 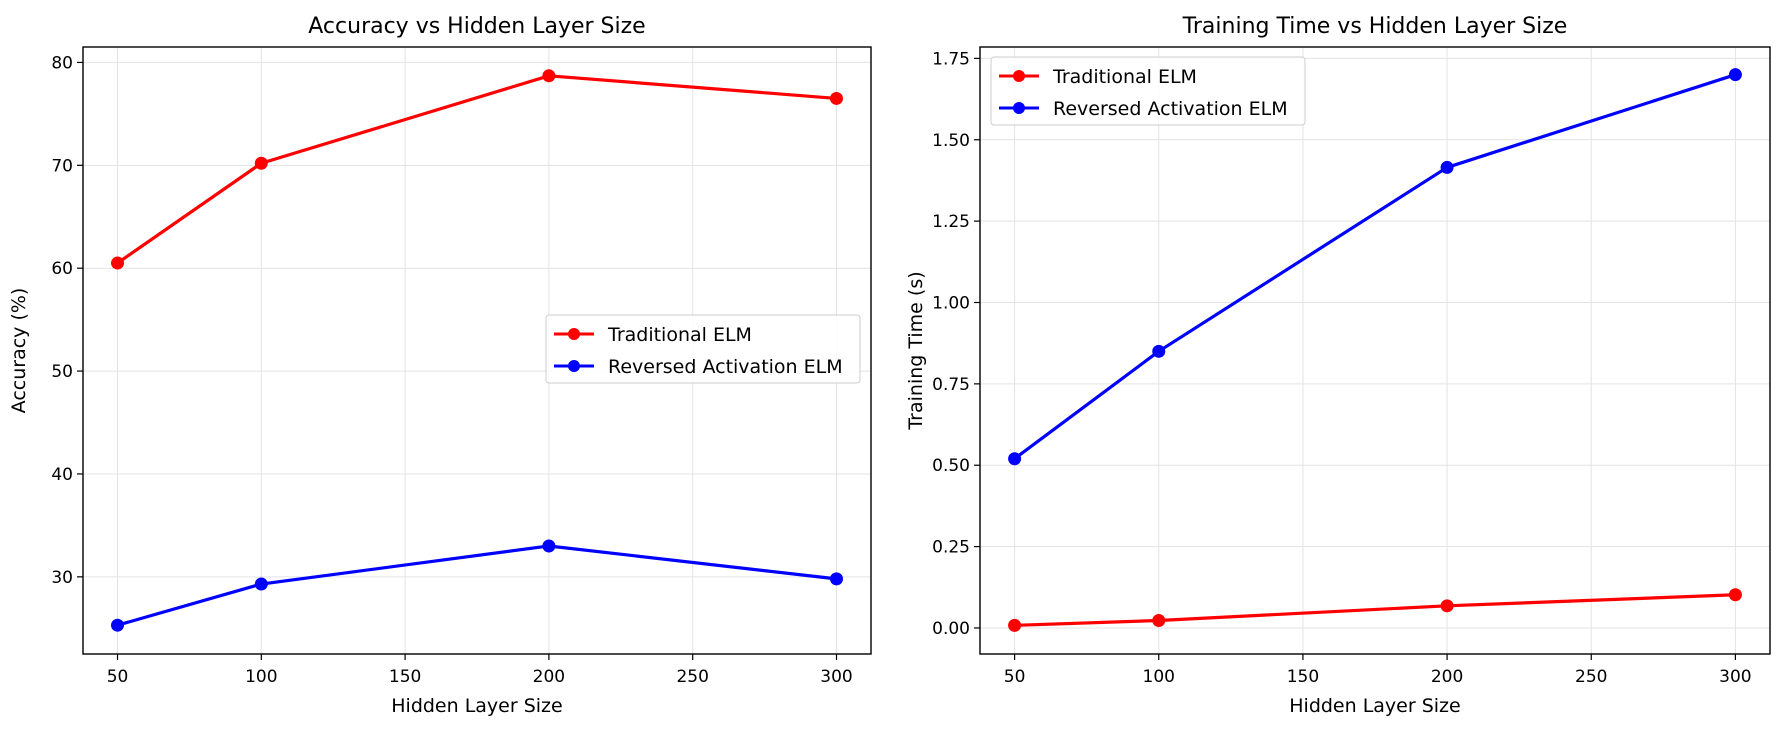 What do you see at coordinates (476, 26) in the screenshot?
I see `chart-title: Accuracy vs Hidden Layer Size` at bounding box center [476, 26].